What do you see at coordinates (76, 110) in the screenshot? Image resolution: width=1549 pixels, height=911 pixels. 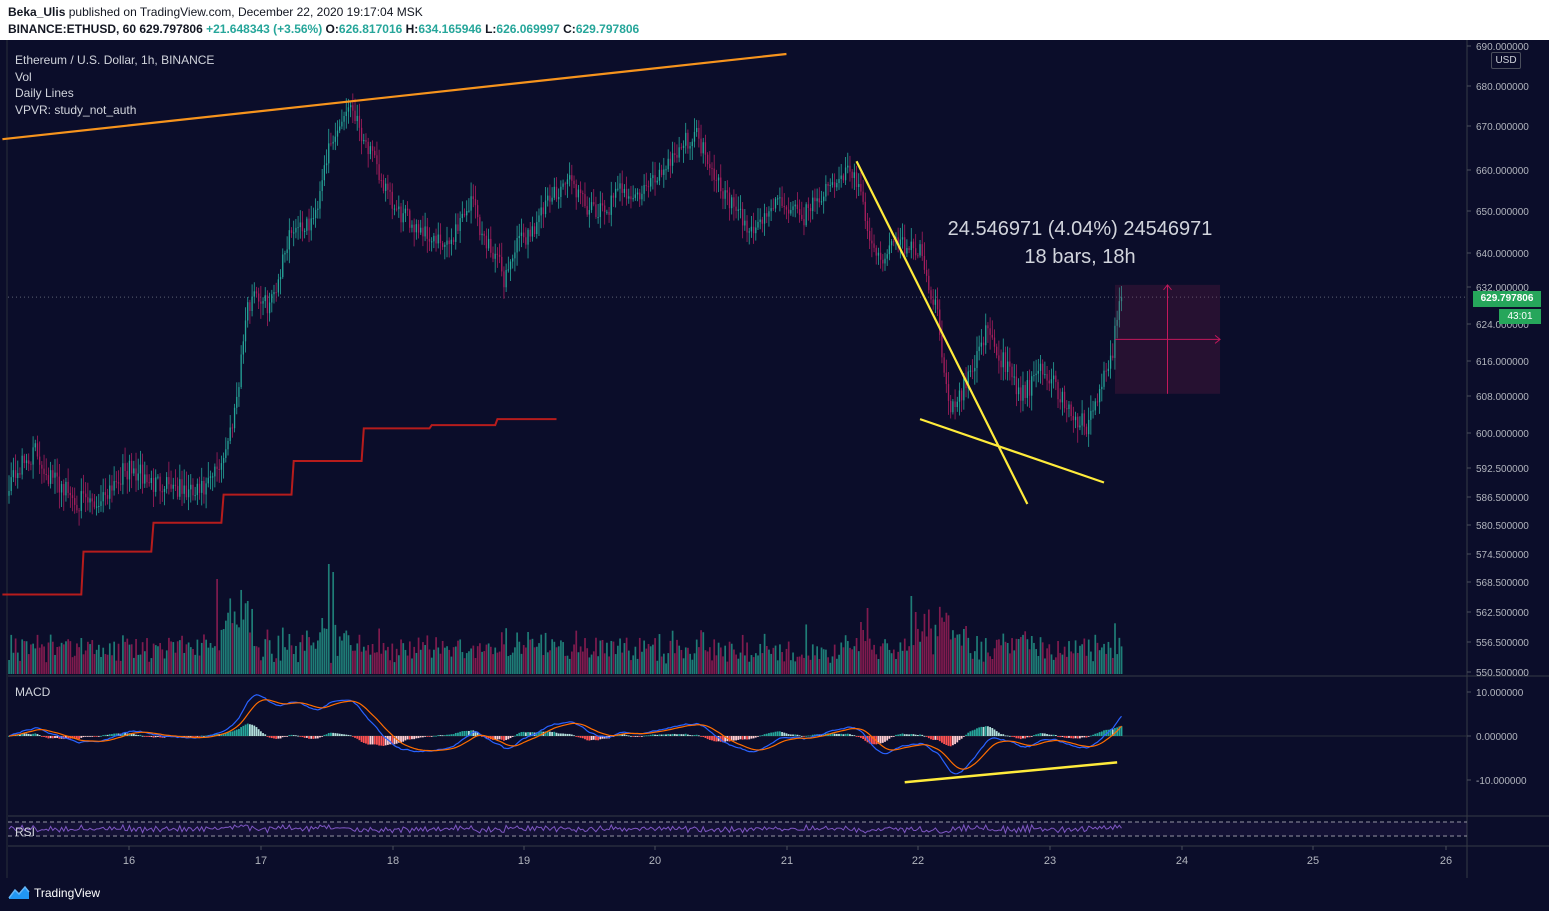 I see `legend-vpvr: VPVR: study_not_auth` at bounding box center [76, 110].